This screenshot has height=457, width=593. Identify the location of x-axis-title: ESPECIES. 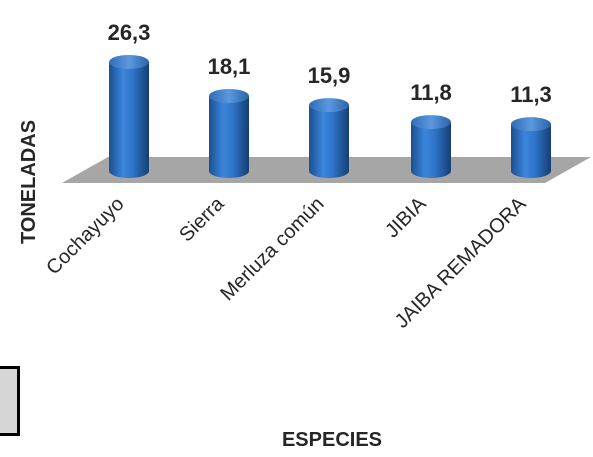
(332, 440).